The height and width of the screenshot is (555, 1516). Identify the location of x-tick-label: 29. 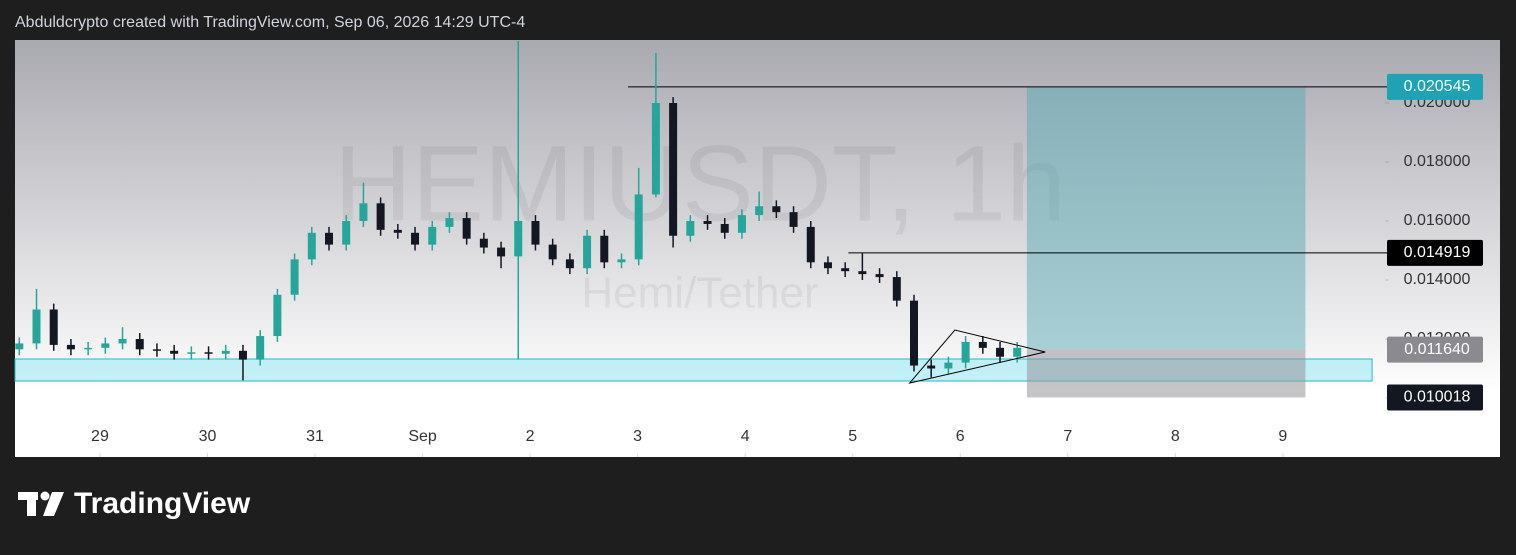
(100, 436).